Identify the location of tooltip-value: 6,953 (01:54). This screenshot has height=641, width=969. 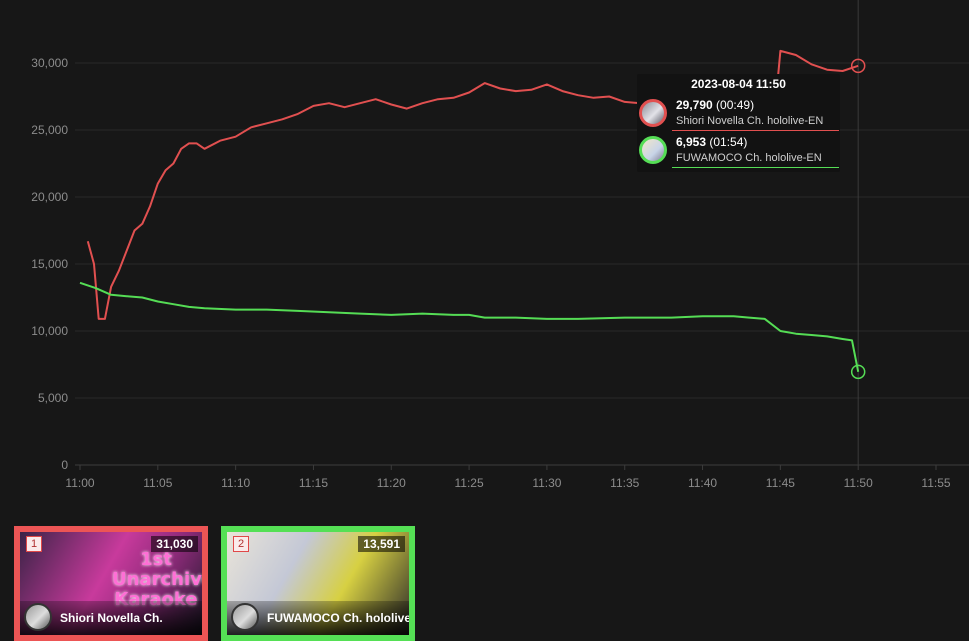
(712, 142).